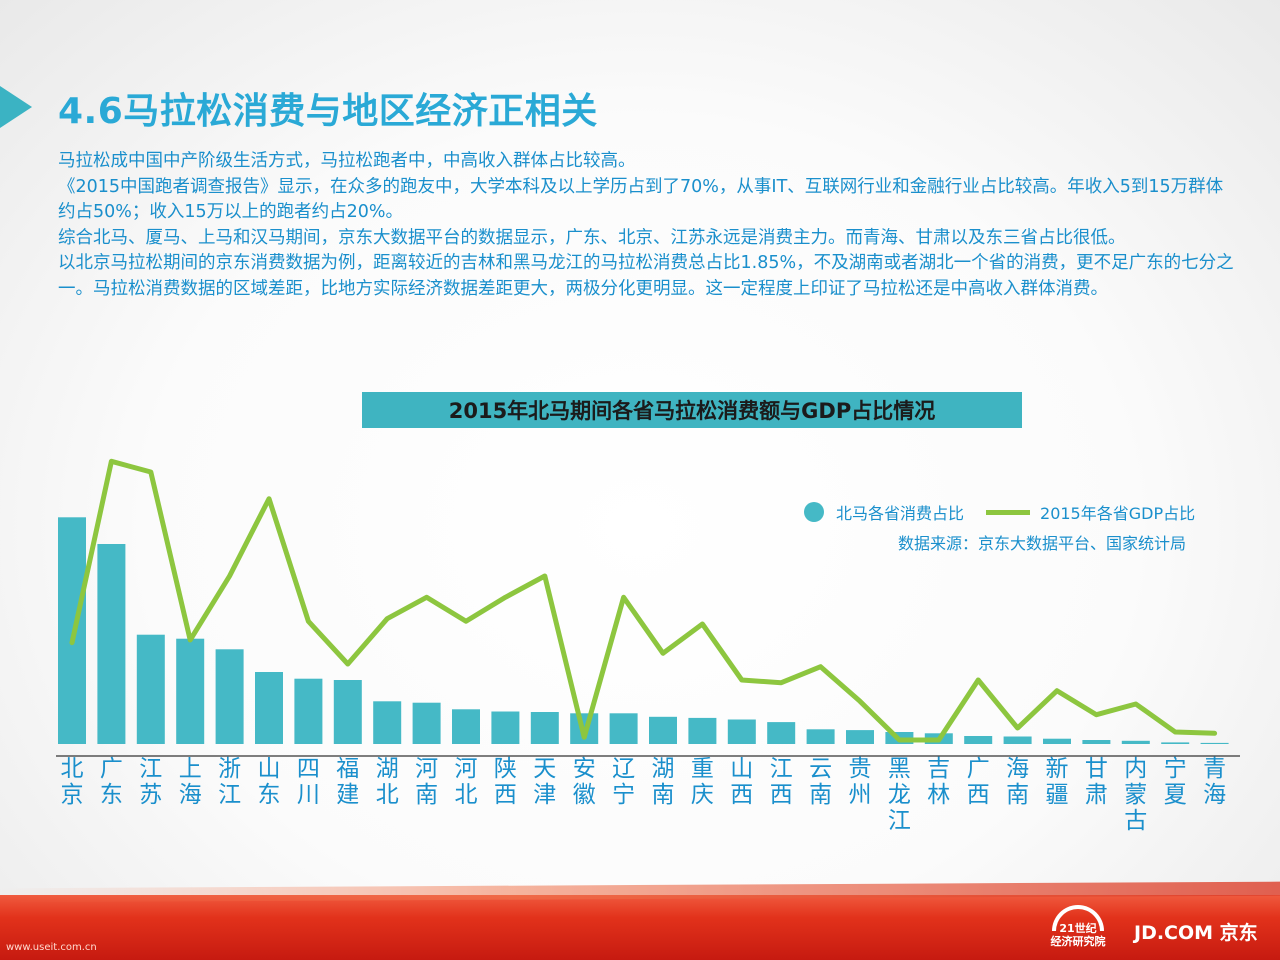  I want to click on bar-广东, so click(111, 644).